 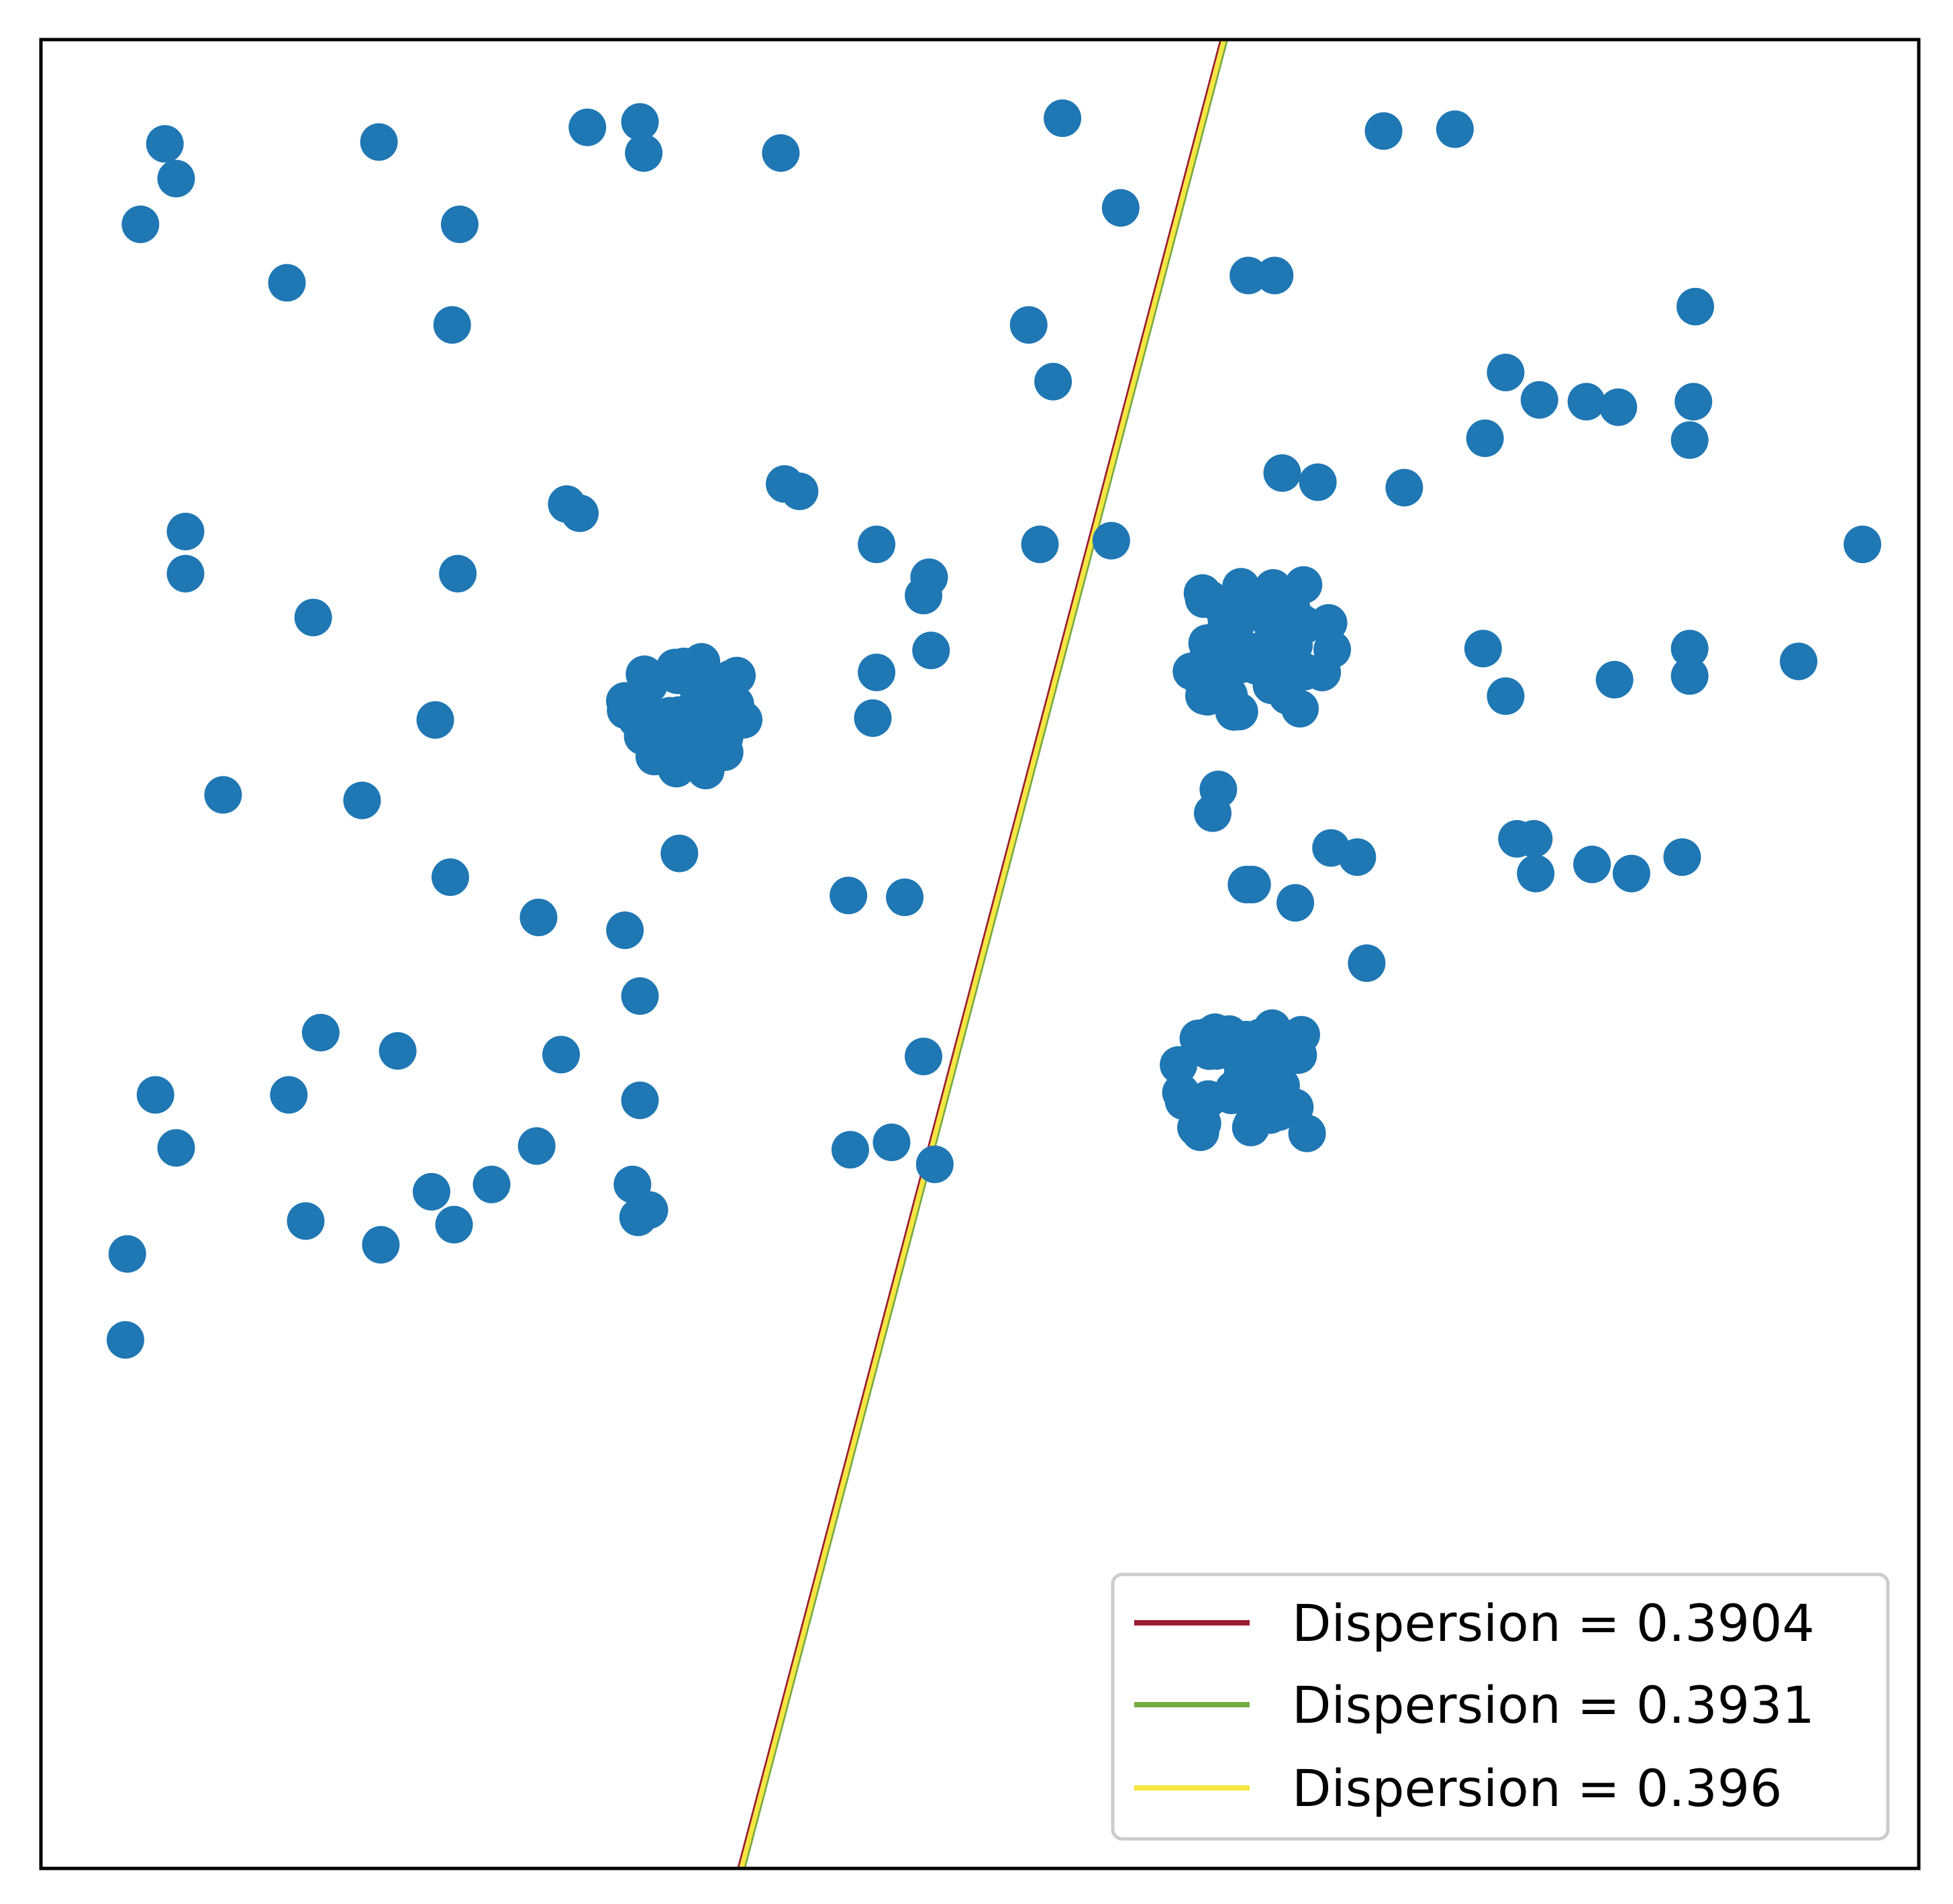 I want to click on legend-label-1: Dispersion = 0.3904, so click(x=1553, y=1623).